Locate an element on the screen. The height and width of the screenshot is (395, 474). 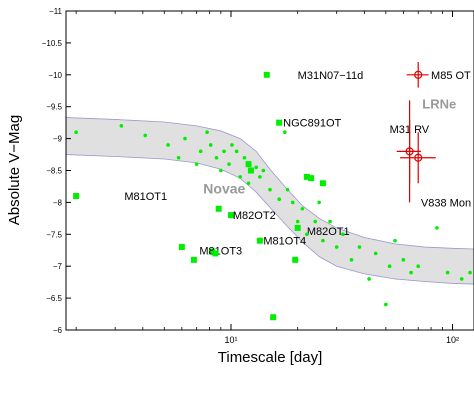
x-axis-label: Timescale [day] is located at coordinates (270, 357).